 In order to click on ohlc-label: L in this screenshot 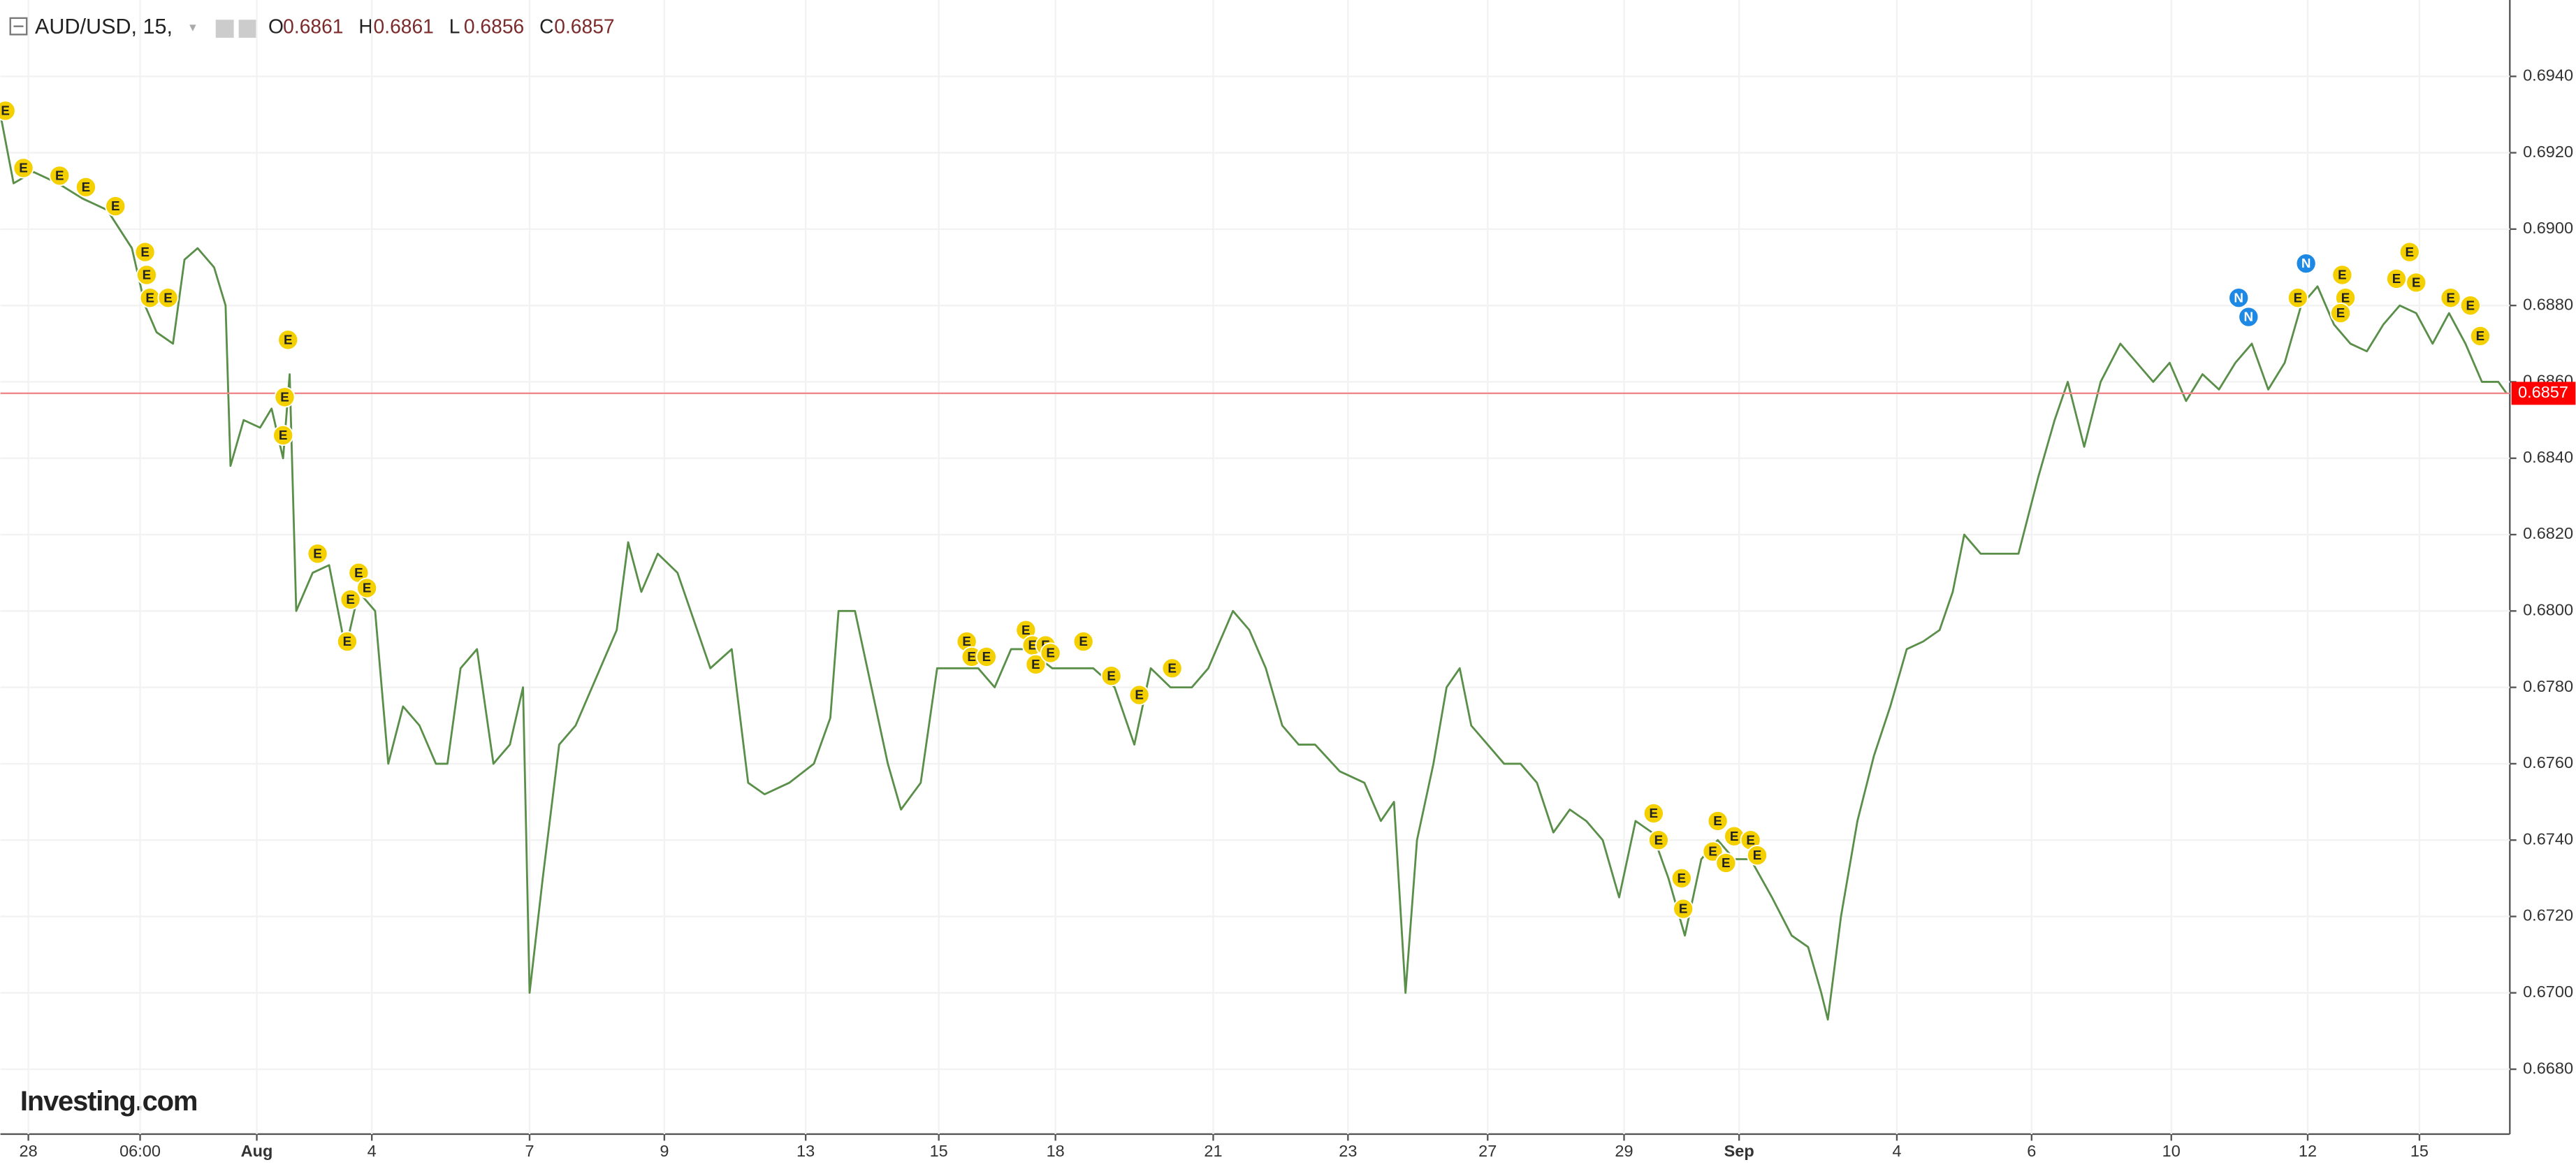, I will do `click(455, 26)`.